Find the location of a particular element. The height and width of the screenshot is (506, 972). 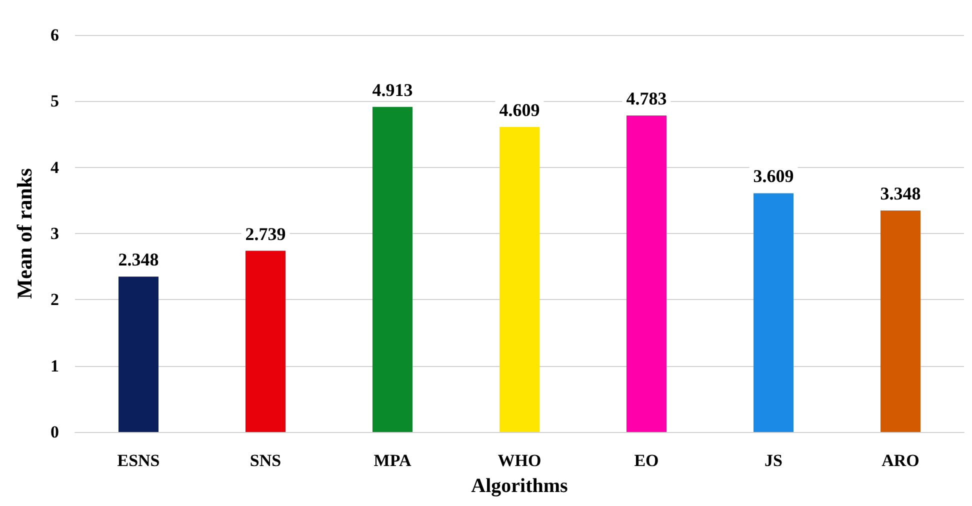

data-label: 3.609 is located at coordinates (773, 176).